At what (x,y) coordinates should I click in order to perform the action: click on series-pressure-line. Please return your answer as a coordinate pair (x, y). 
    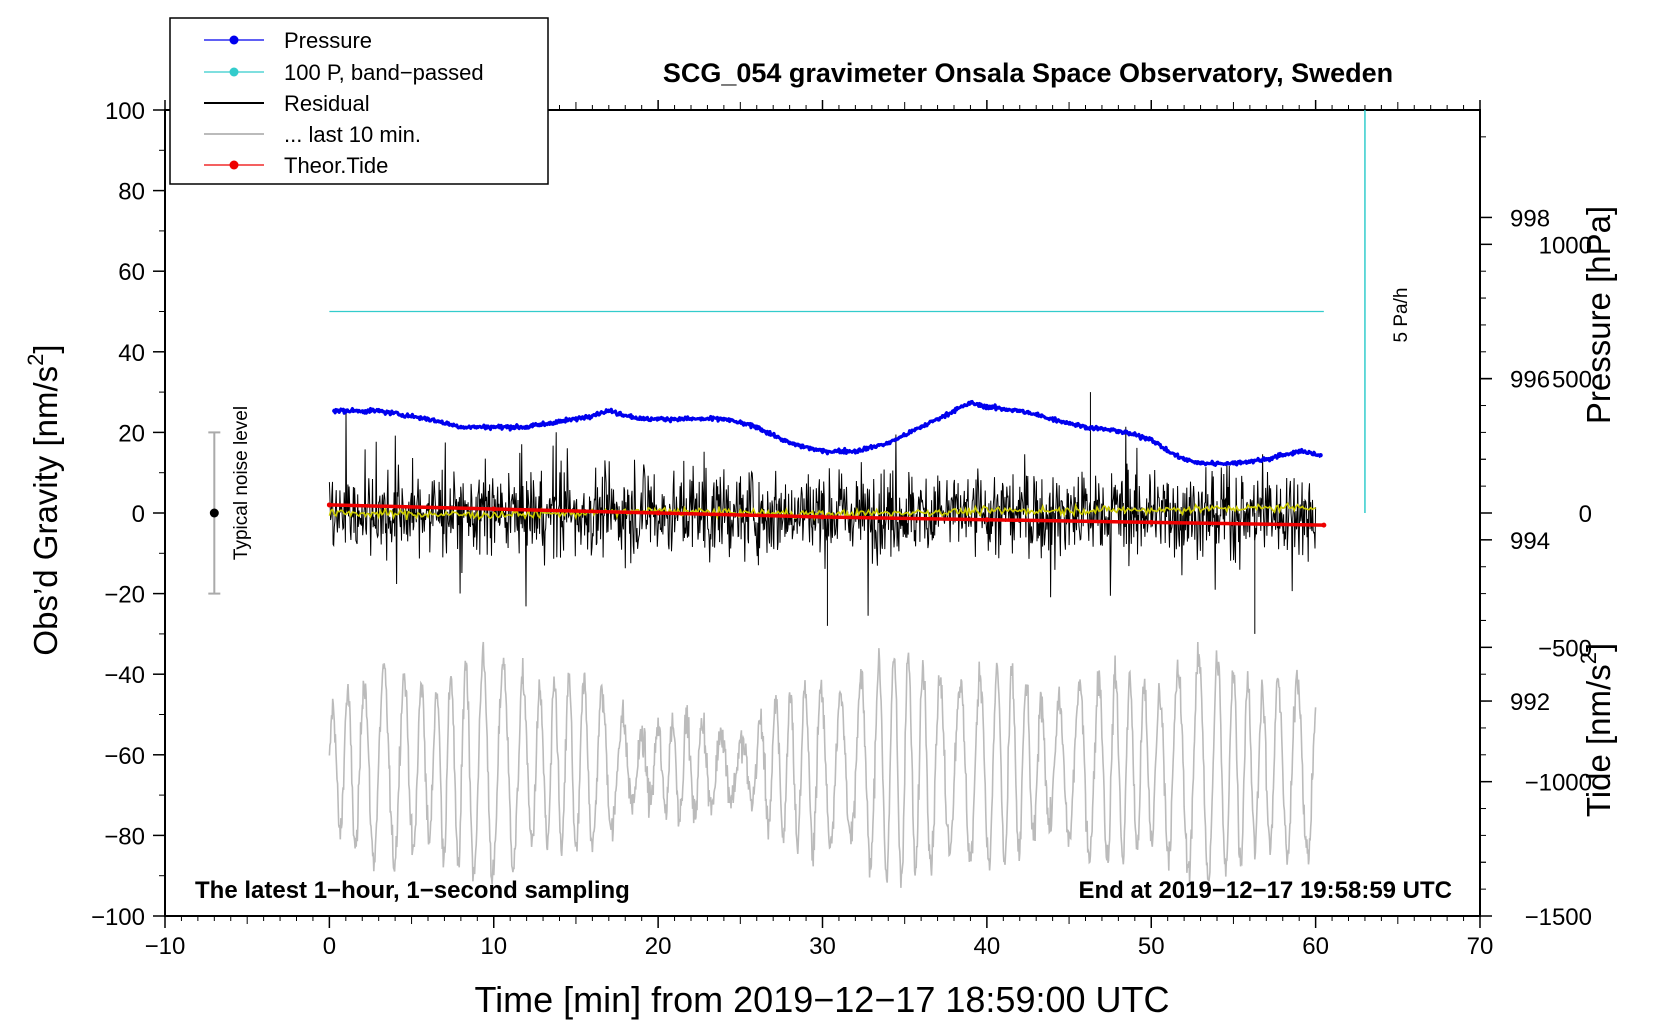
    Looking at the image, I should click on (827, 433).